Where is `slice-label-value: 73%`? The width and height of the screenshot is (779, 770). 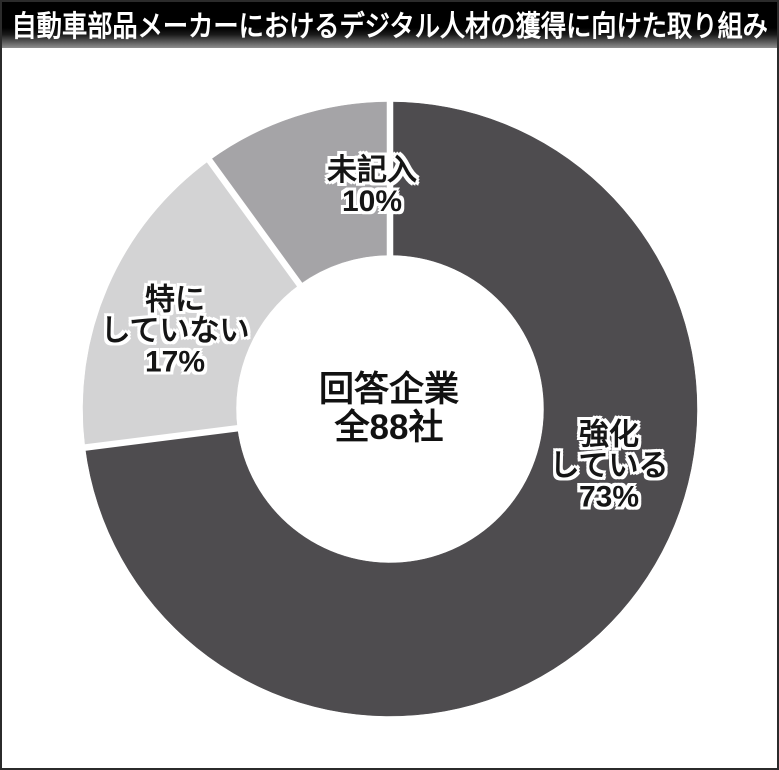
slice-label-value: 73% is located at coordinates (609, 497).